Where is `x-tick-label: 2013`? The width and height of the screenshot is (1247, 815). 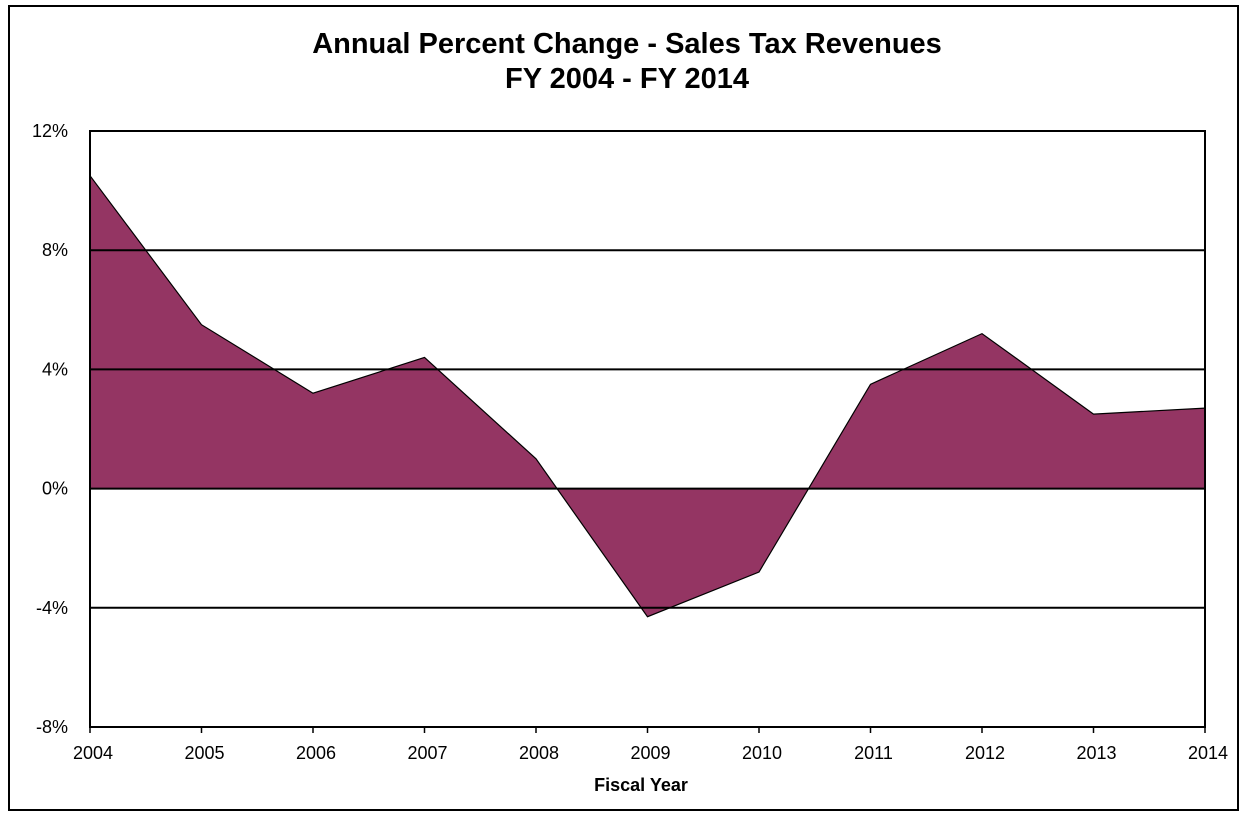 x-tick-label: 2013 is located at coordinates (1096, 753).